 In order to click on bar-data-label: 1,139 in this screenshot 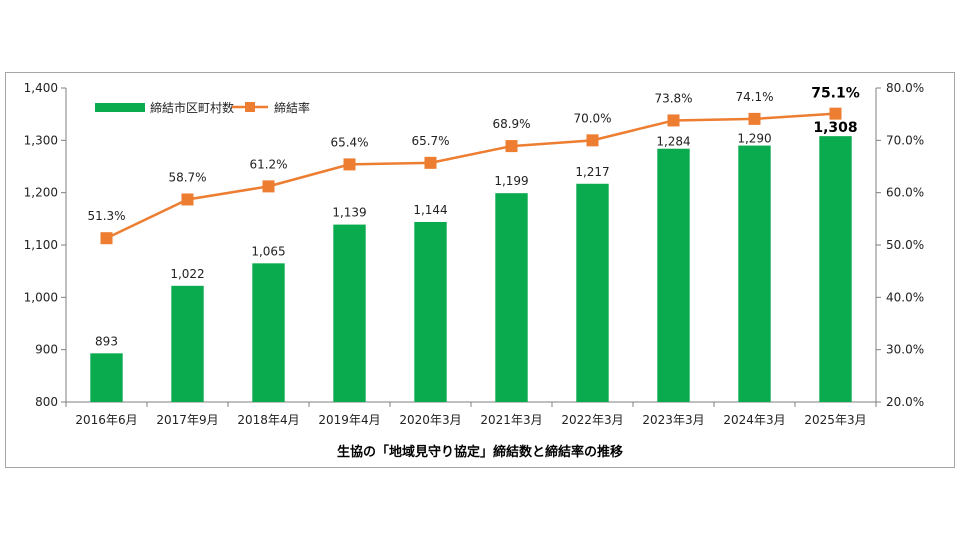, I will do `click(349, 213)`.